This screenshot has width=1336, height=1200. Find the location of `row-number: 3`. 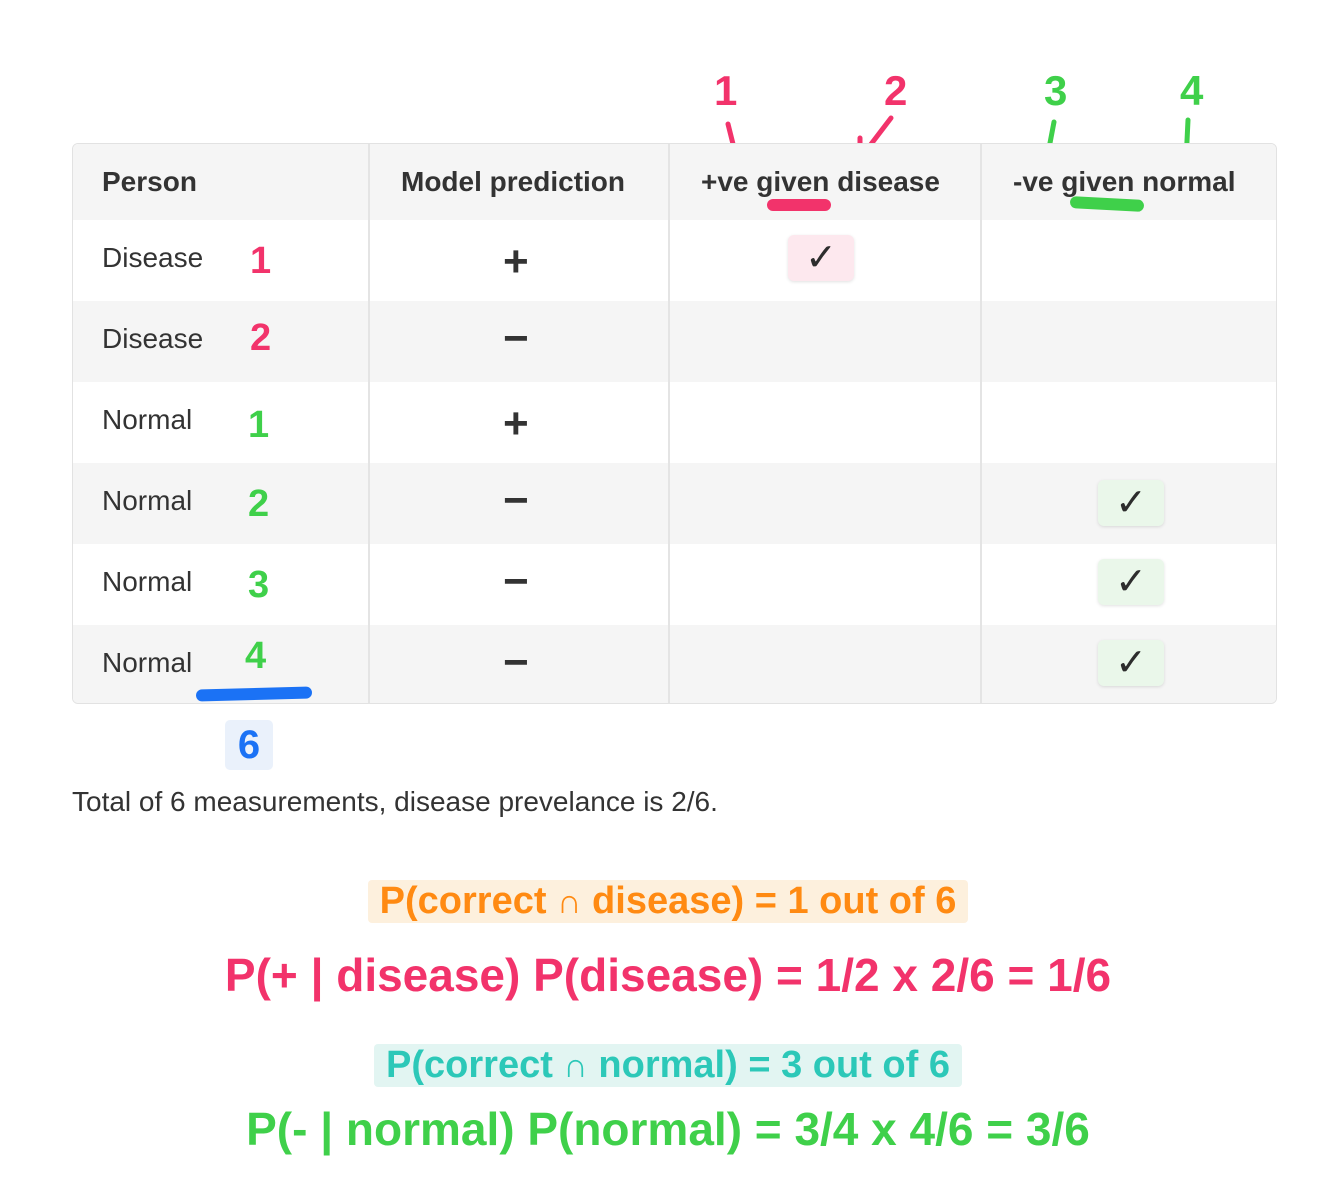

row-number: 3 is located at coordinates (259, 585).